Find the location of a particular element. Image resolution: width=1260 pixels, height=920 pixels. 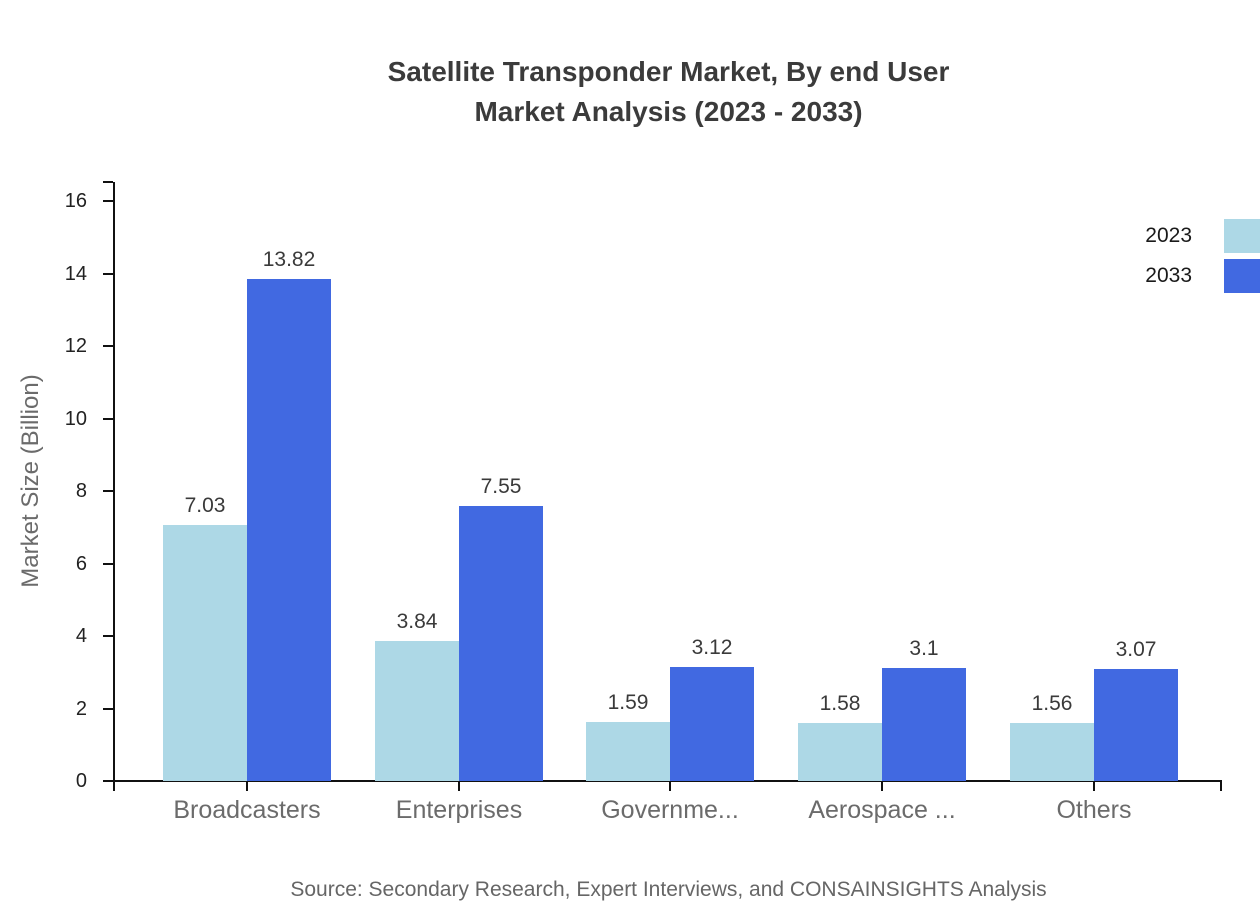

y-tick-label: 16 is located at coordinates (75, 201).